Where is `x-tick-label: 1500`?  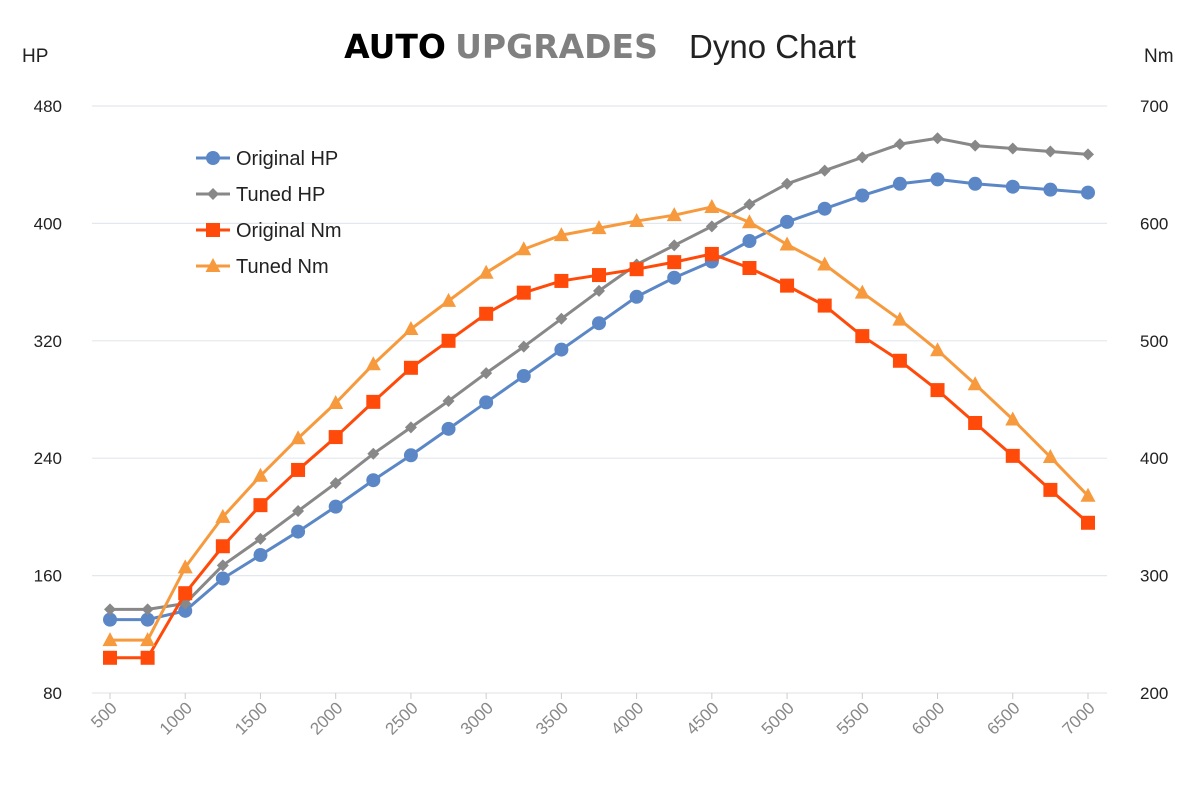 x-tick-label: 1500 is located at coordinates (251, 718).